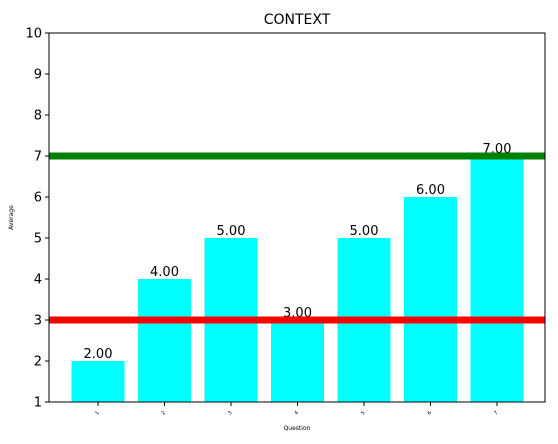  What do you see at coordinates (38, 198) in the screenshot?
I see `y-tick-label-6: 6` at bounding box center [38, 198].